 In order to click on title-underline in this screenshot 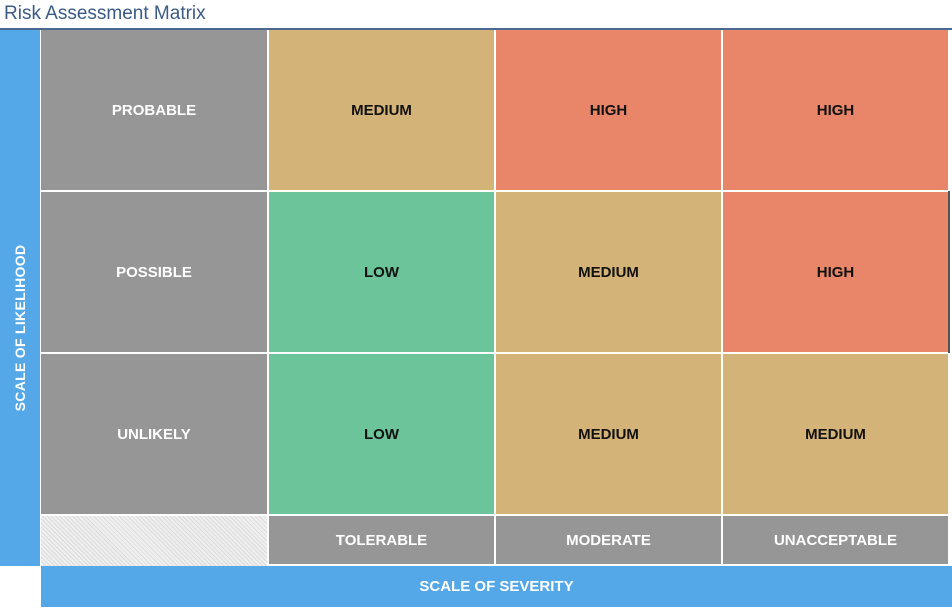, I will do `click(476, 29)`.